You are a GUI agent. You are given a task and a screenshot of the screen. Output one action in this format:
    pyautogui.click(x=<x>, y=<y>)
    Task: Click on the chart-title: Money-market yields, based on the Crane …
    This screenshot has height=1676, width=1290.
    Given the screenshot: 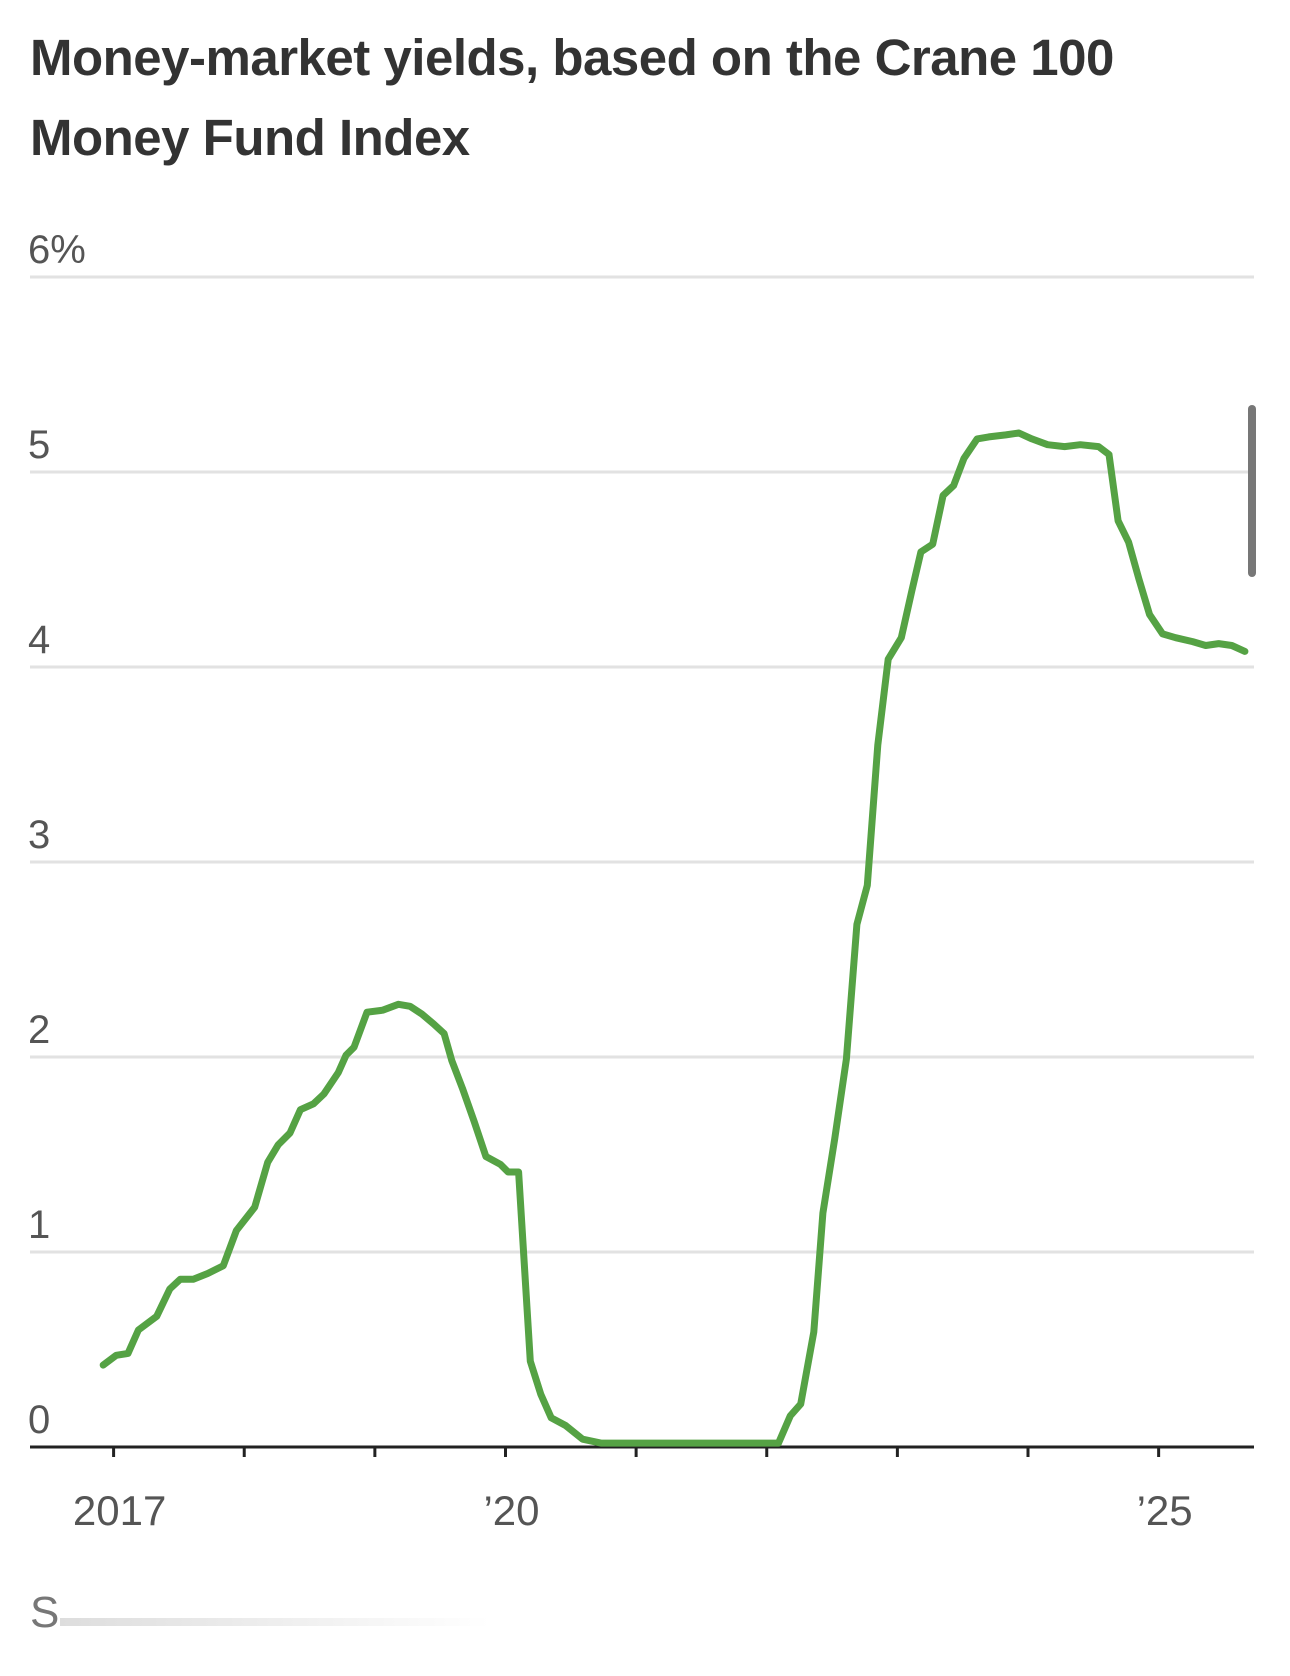 What is the action you would take?
    pyautogui.click(x=572, y=97)
    